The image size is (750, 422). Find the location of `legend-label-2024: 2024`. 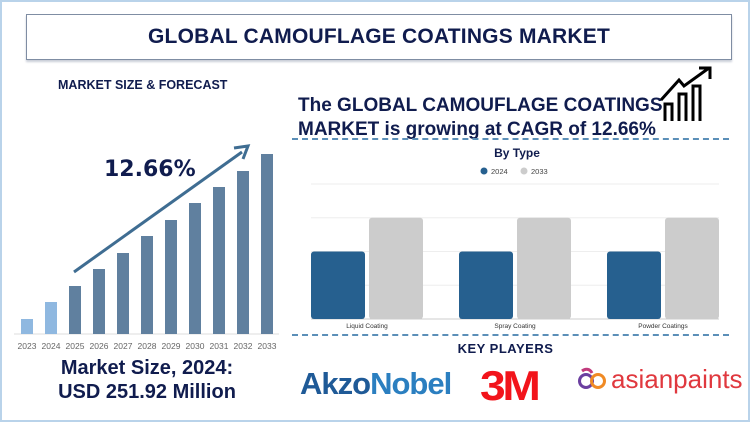

legend-label-2024: 2024 is located at coordinates (499, 171).